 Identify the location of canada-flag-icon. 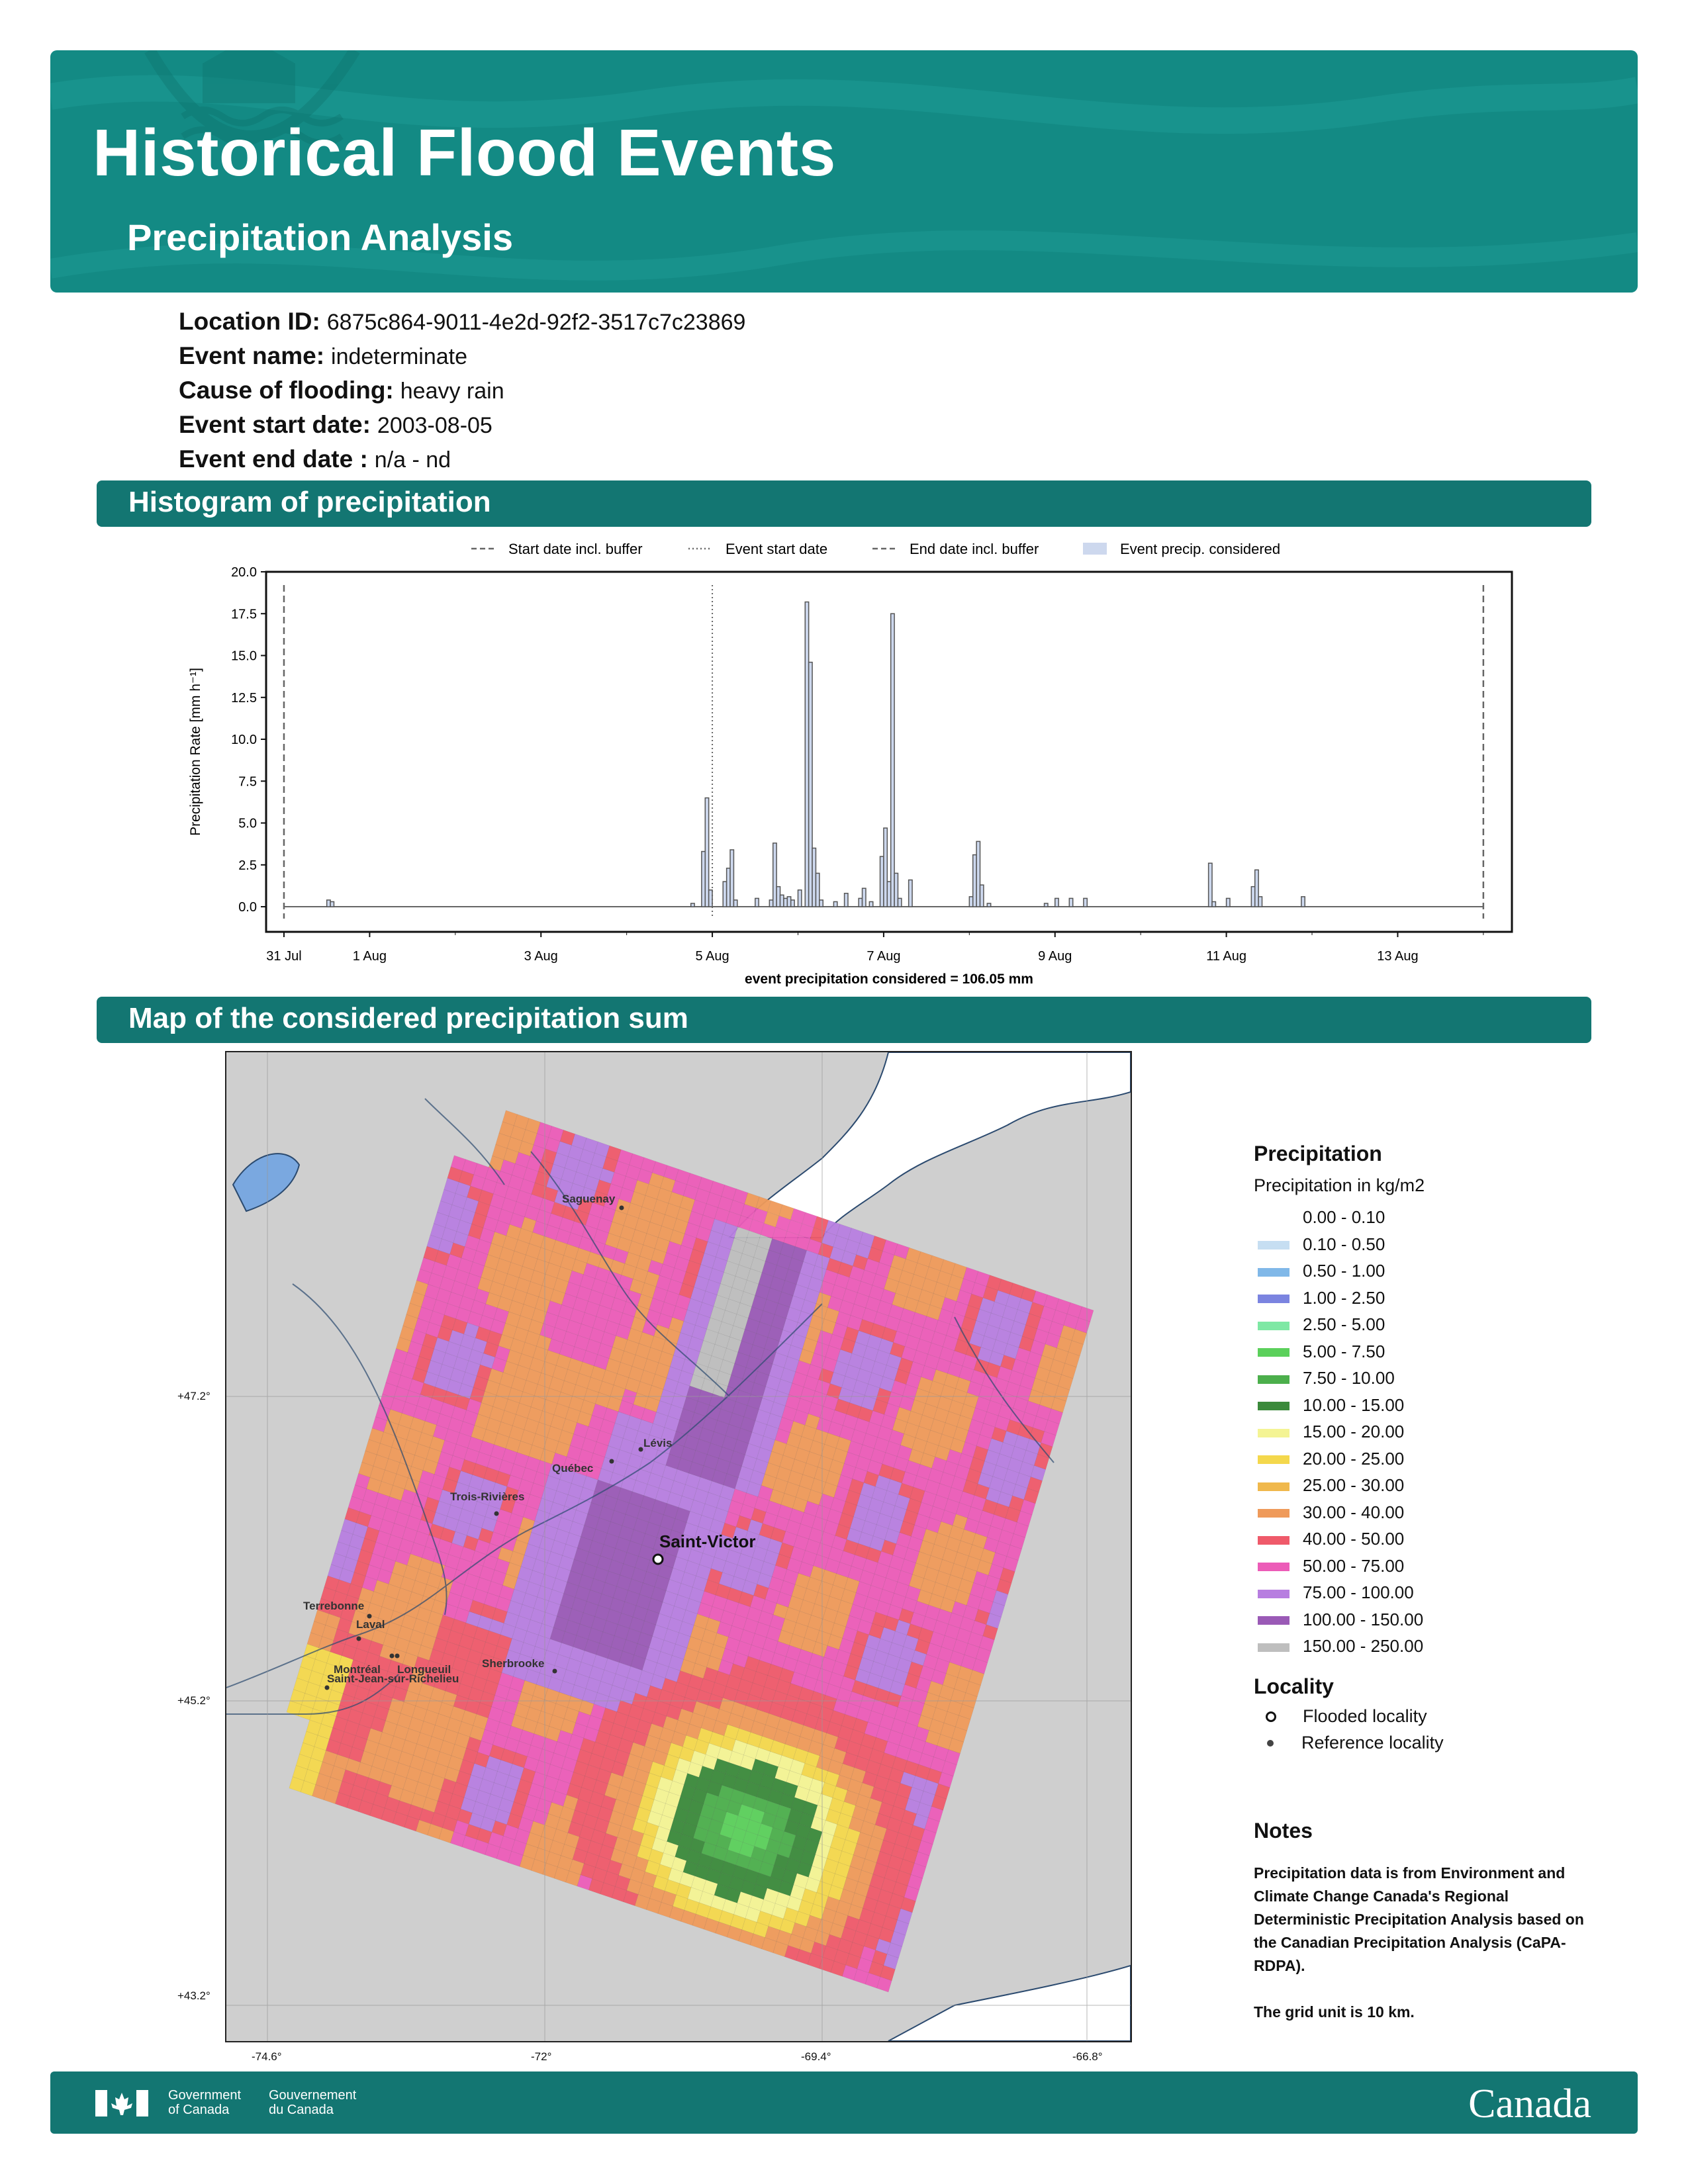
(121, 2103).